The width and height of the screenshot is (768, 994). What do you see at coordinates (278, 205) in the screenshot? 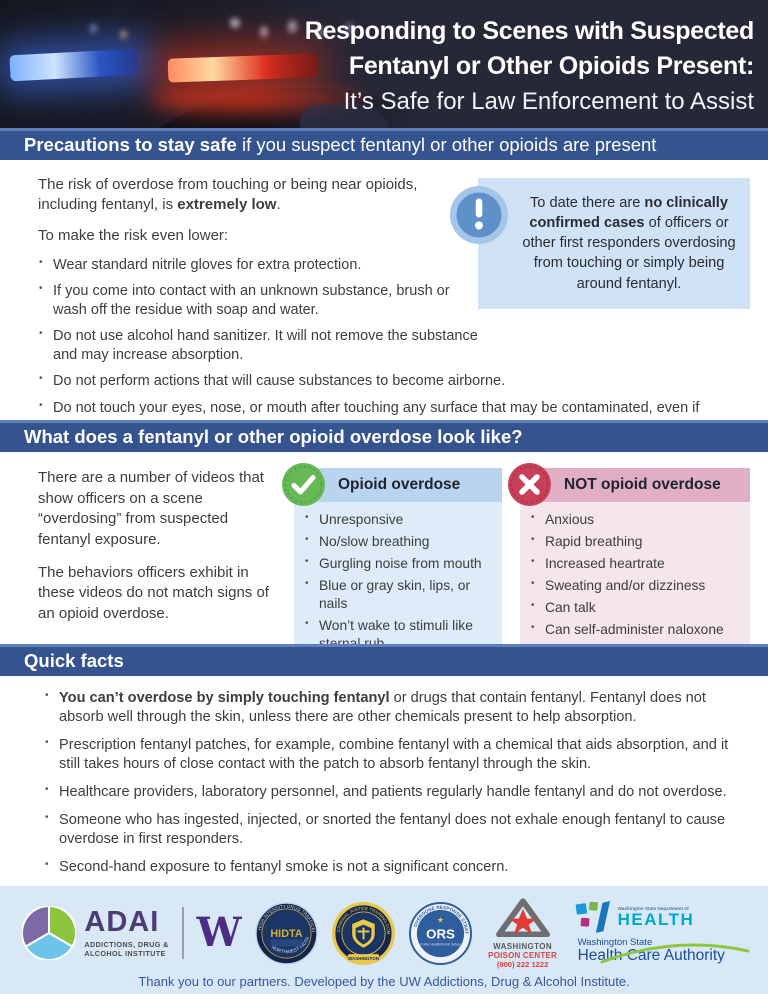
I see `risk-intro-period: .` at bounding box center [278, 205].